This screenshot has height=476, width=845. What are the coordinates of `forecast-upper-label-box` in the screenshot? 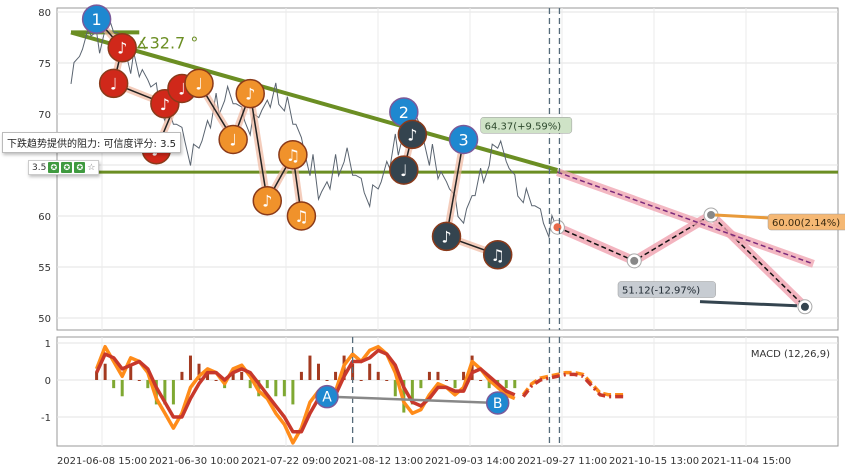 It's located at (526, 125).